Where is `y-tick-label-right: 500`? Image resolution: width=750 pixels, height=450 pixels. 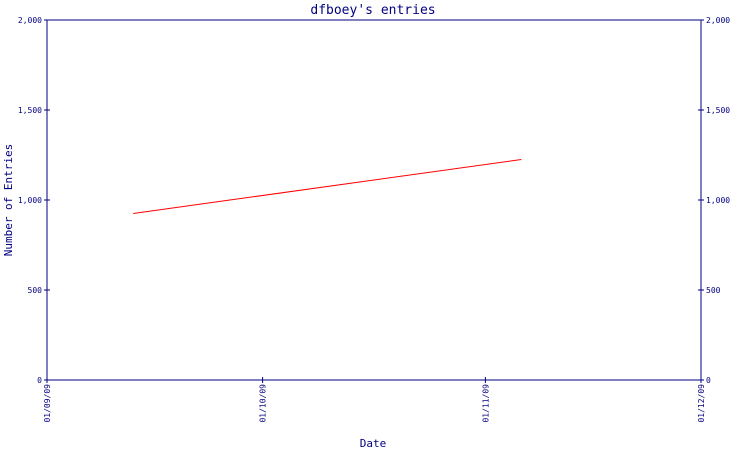
y-tick-label-right: 500 is located at coordinates (713, 290).